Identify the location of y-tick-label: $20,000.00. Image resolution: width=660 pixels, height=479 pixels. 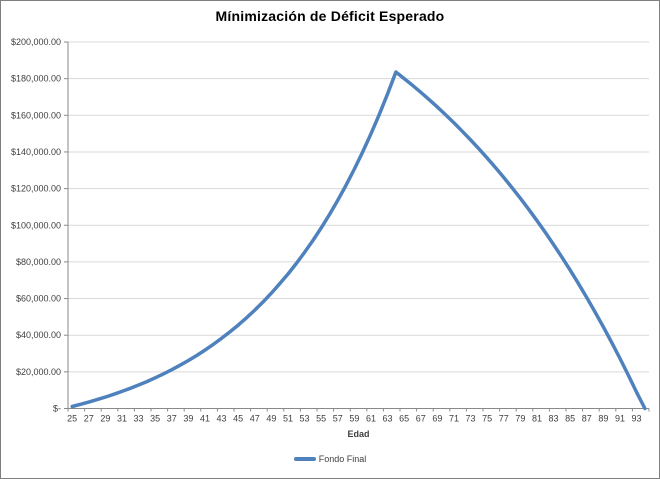
(38, 372).